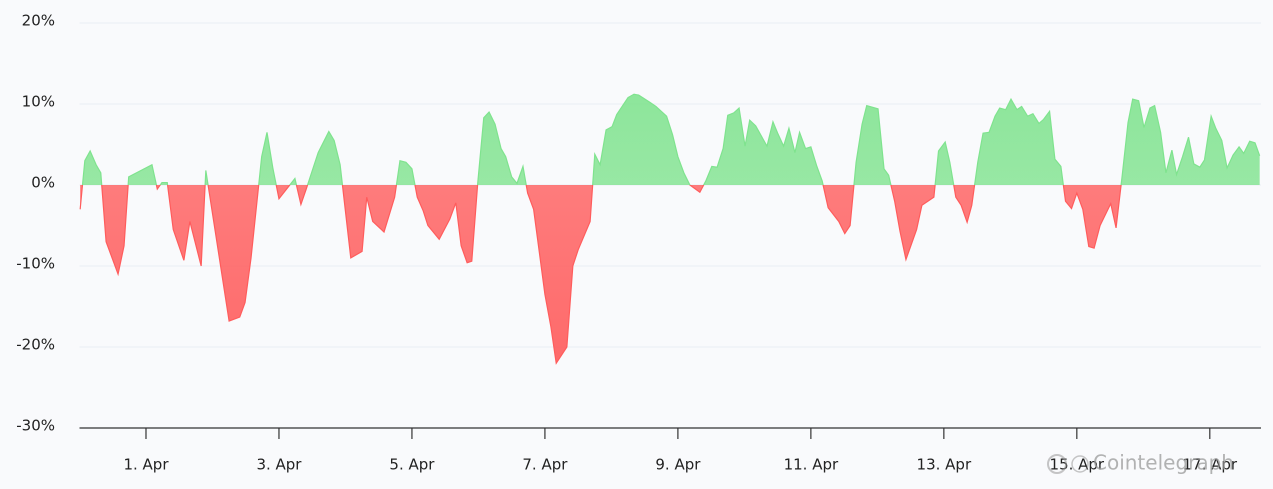 The height and width of the screenshot is (489, 1273). Describe the element at coordinates (1163, 463) in the screenshot. I see `watermark: Cointelegraph` at that location.